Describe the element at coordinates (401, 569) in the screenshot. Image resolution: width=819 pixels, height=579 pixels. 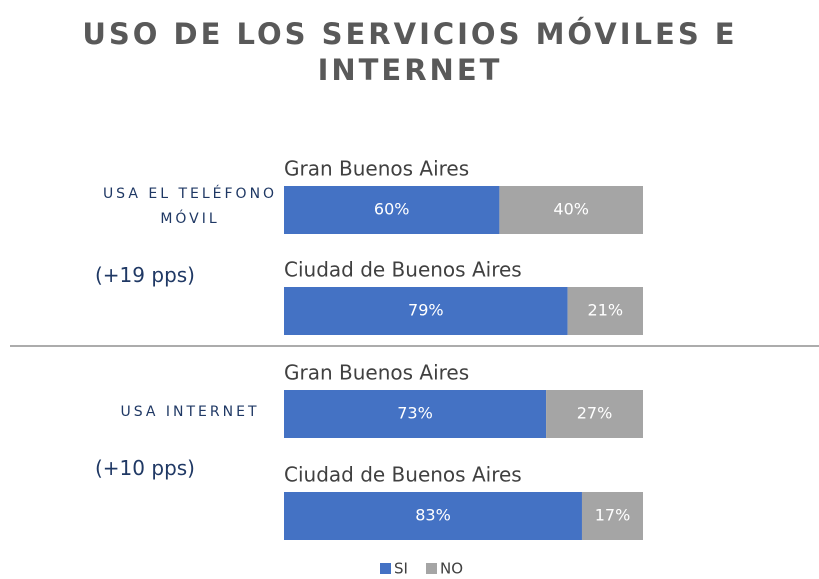
I see `legend-label: SI` at that location.